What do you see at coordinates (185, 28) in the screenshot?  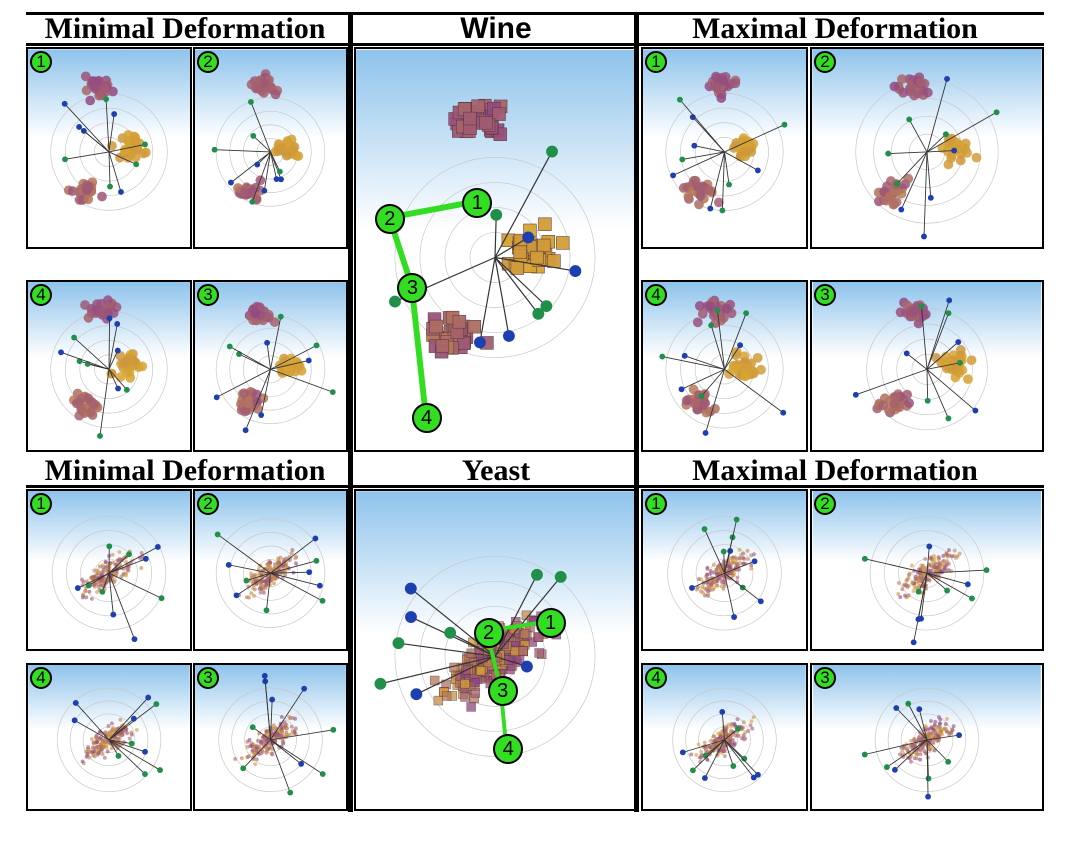 I see `wine-min-title: Minimal Deformation` at bounding box center [185, 28].